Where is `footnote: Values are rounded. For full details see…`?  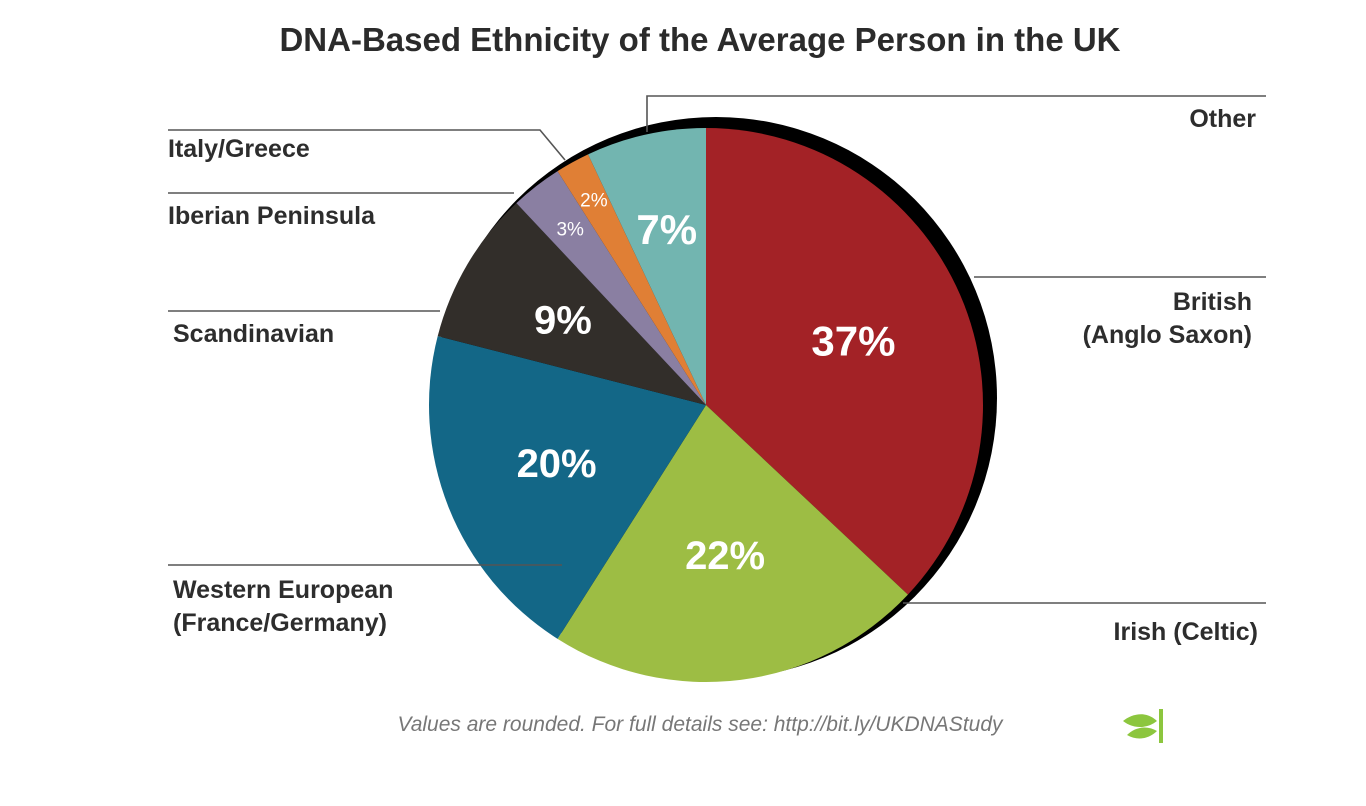 footnote: Values are rounded. For full details see… is located at coordinates (700, 724).